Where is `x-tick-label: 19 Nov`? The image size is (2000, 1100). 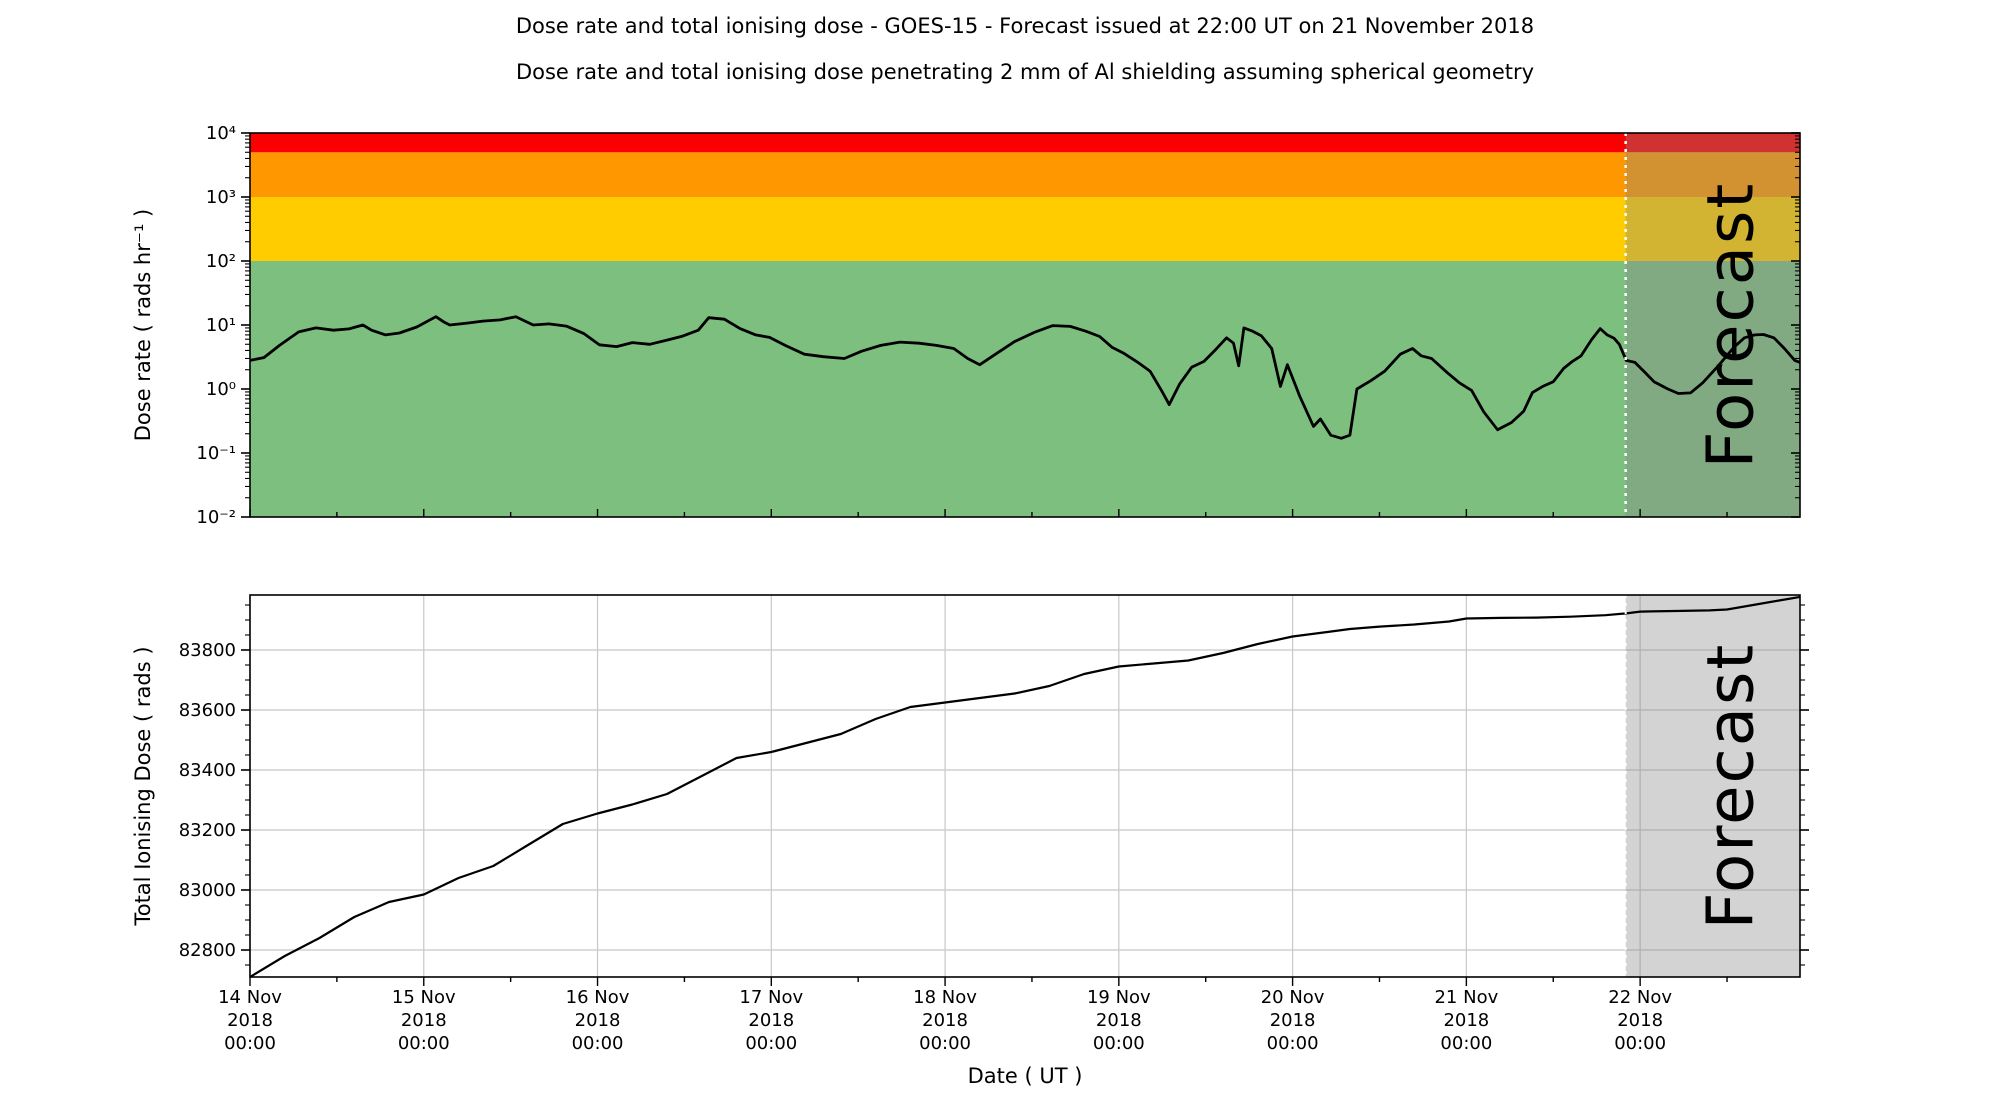
x-tick-label: 19 Nov is located at coordinates (1119, 997).